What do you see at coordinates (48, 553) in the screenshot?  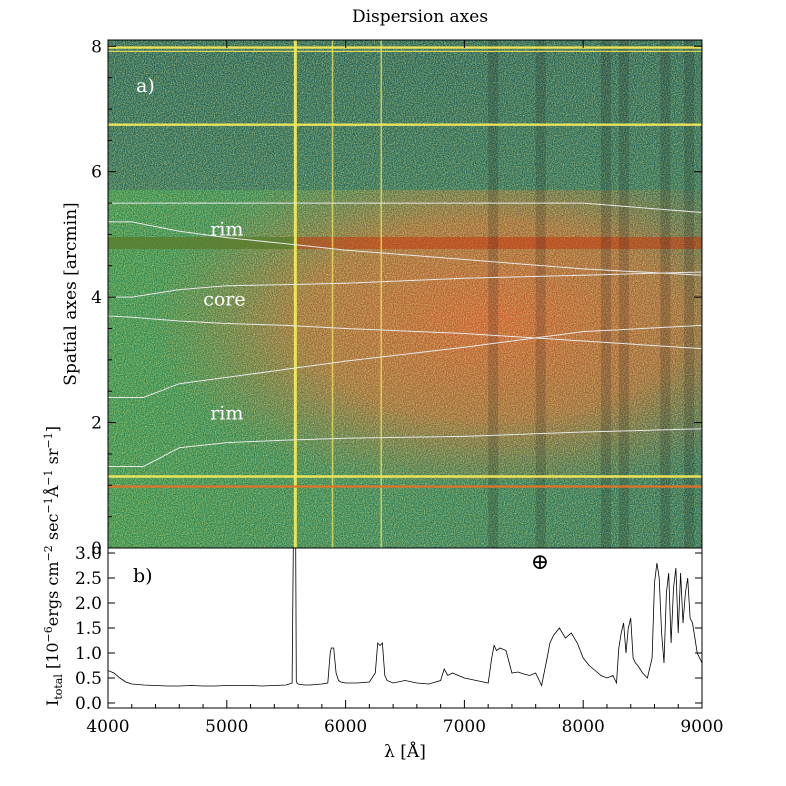 I see `ylabel-exp2: −2` at bounding box center [48, 553].